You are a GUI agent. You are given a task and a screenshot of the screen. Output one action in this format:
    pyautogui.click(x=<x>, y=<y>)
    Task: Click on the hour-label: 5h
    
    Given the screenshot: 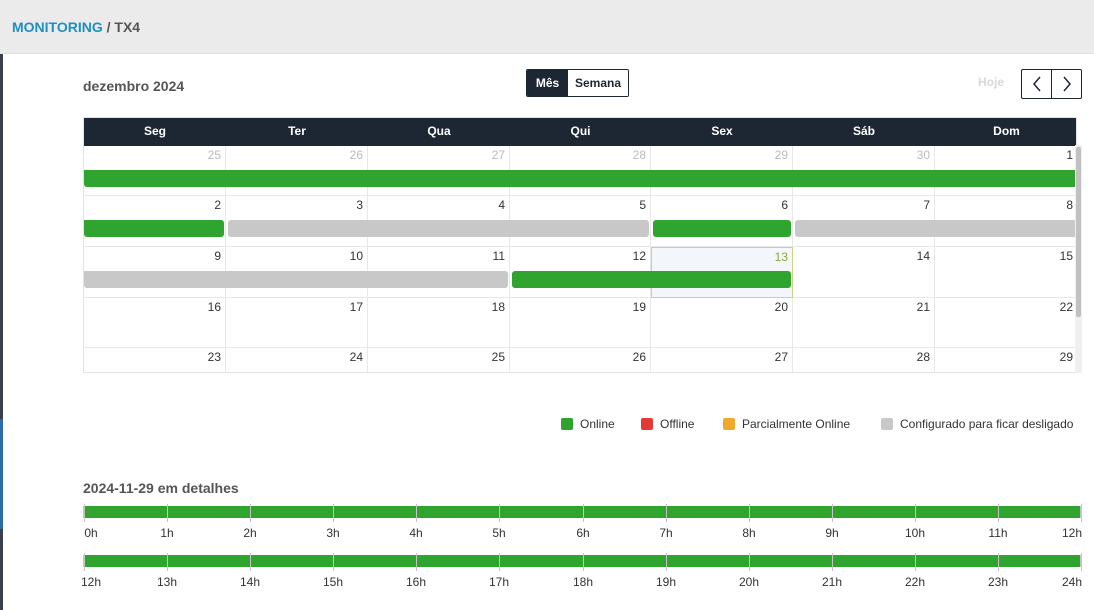 What is the action you would take?
    pyautogui.click(x=499, y=533)
    